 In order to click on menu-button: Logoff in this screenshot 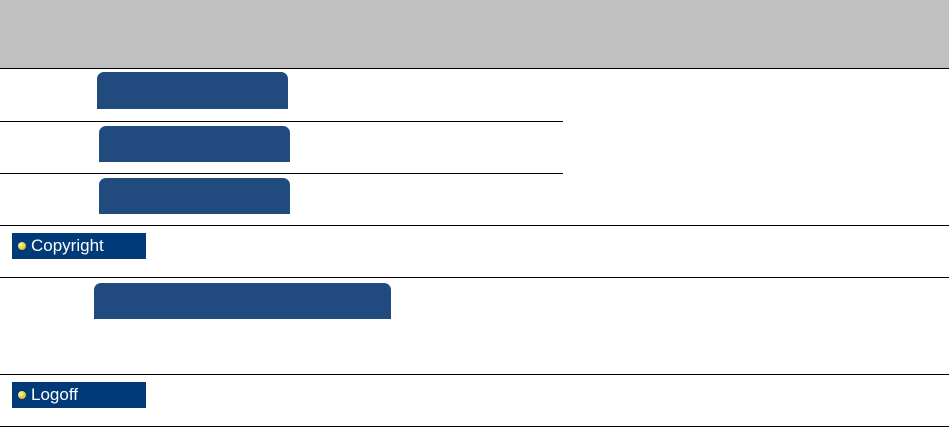, I will do `click(79, 395)`.